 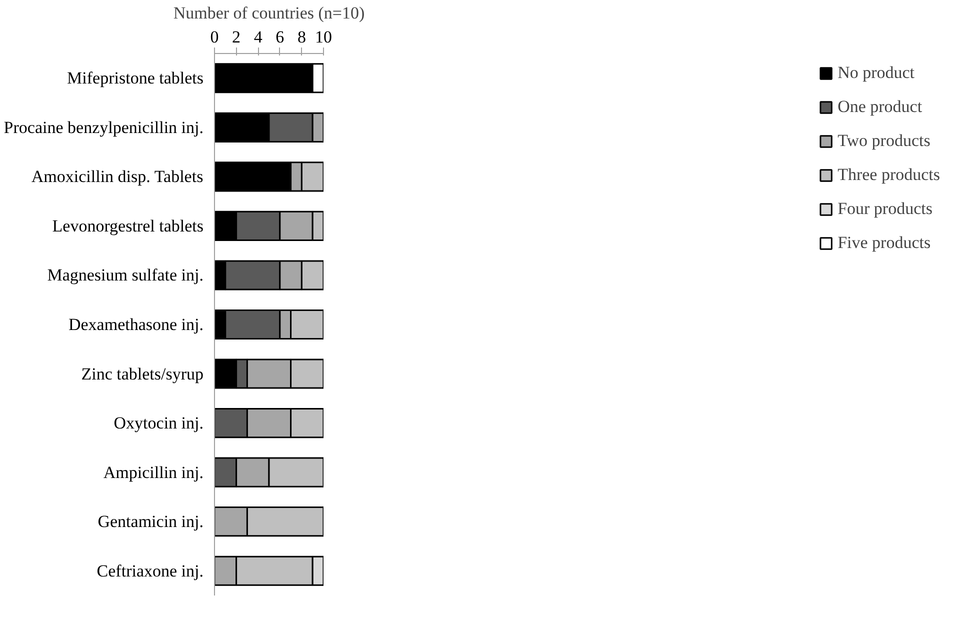 What do you see at coordinates (889, 175) in the screenshot?
I see `legend-label: Three products` at bounding box center [889, 175].